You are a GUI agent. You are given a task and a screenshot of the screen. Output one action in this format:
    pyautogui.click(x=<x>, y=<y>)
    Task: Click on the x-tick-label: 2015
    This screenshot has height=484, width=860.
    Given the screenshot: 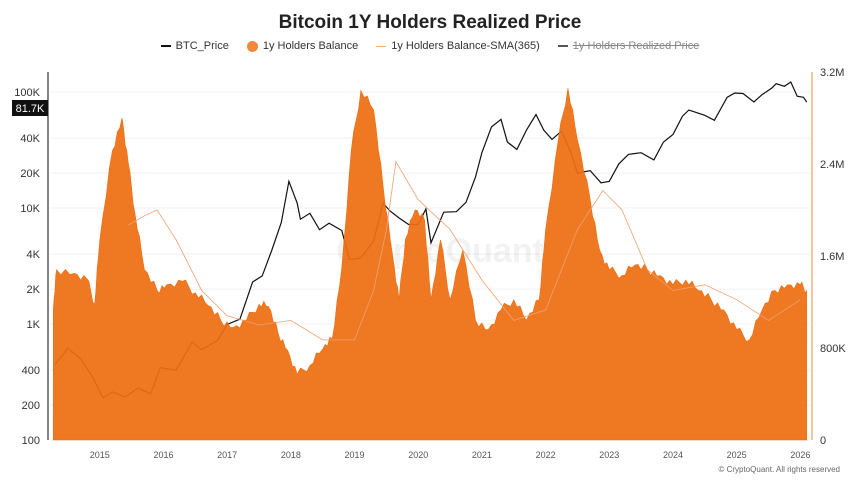 What is the action you would take?
    pyautogui.click(x=100, y=455)
    